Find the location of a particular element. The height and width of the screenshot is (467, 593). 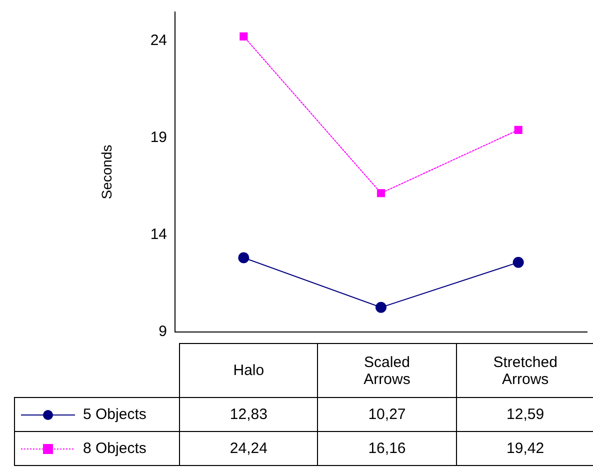

data-label: 16,16 is located at coordinates (387, 449).